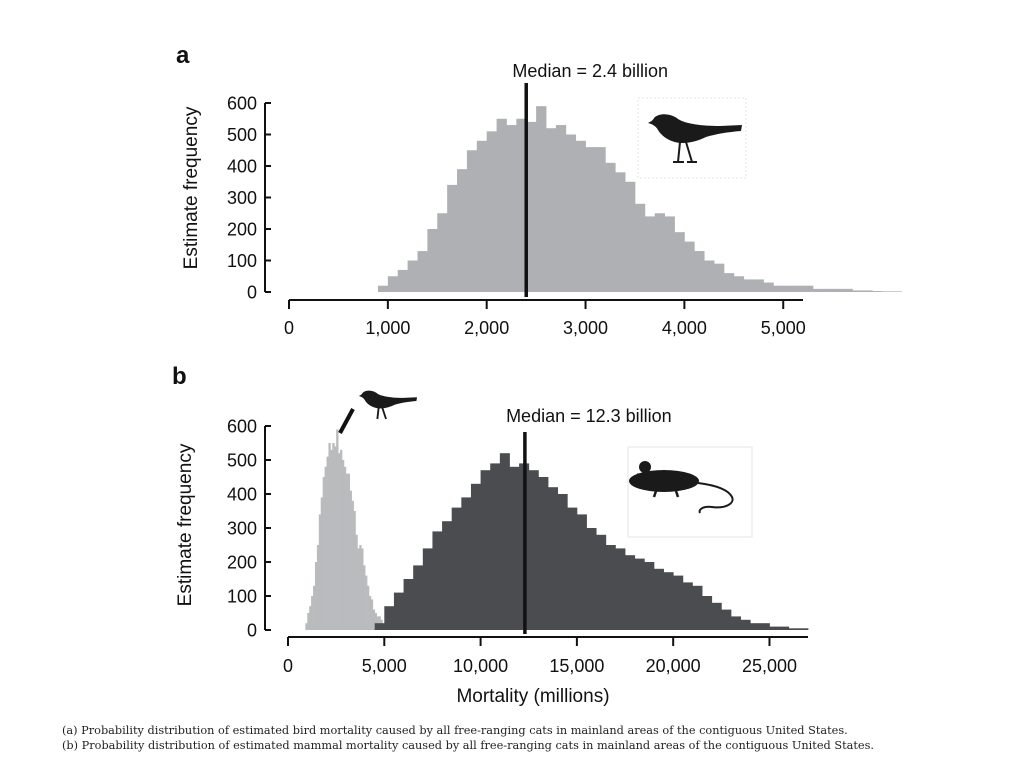  Describe the element at coordinates (545, 318) in the screenshot. I see `panel-a-x-axis: 0 1,000 2,000 3,000 4,000 5,000` at that location.